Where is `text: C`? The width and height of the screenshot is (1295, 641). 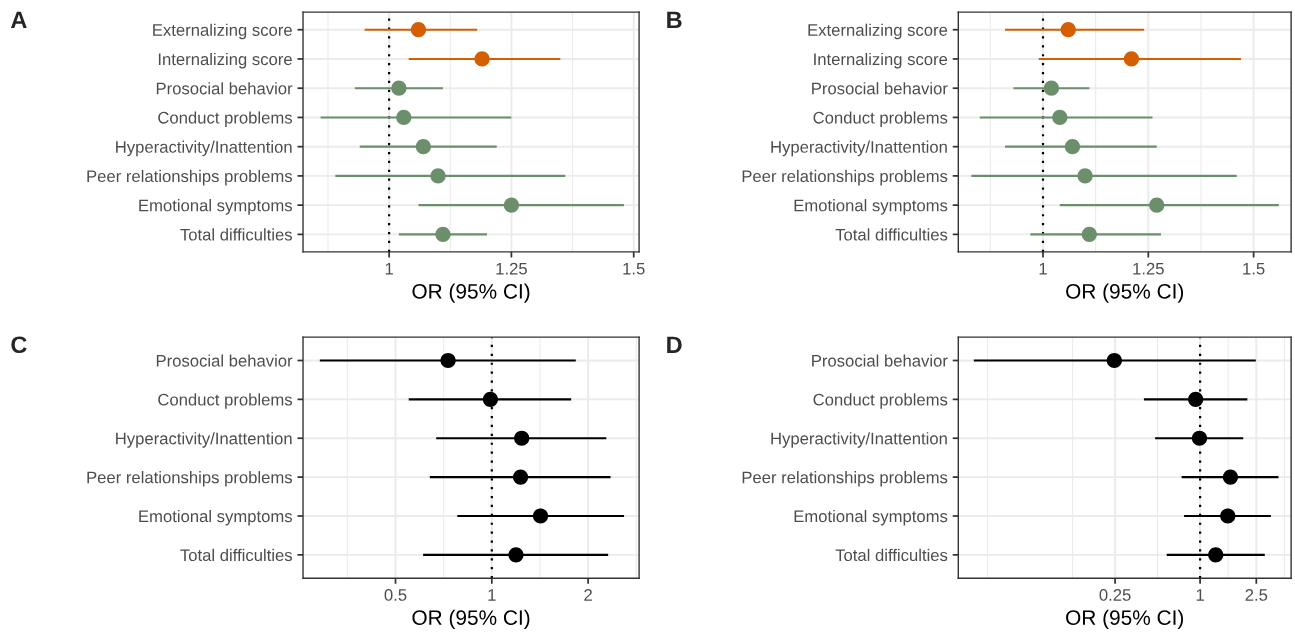
text: C is located at coordinates (19, 345).